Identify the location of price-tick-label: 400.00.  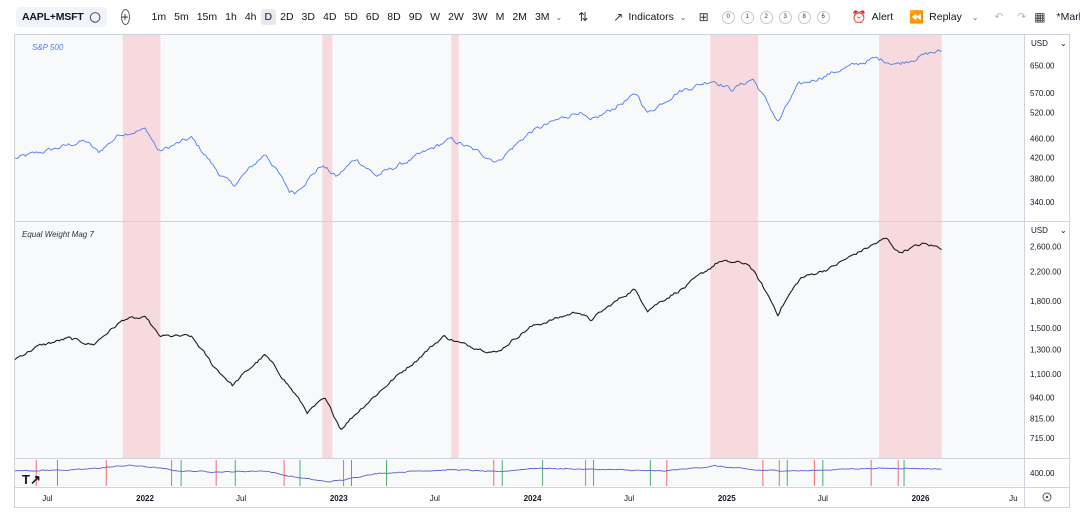
(1042, 473).